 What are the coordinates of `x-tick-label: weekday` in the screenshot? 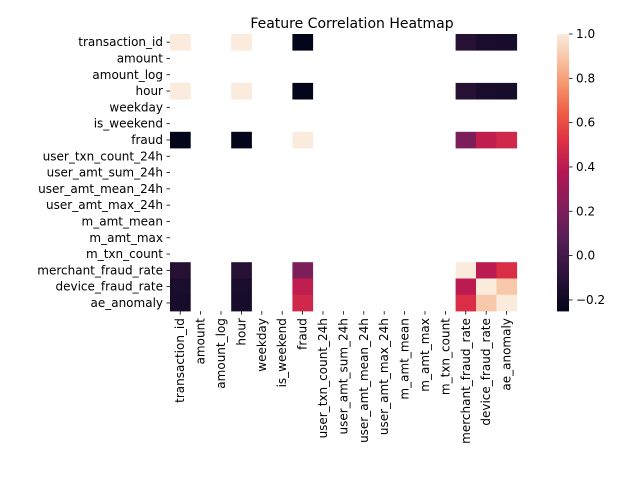 It's located at (262, 345).